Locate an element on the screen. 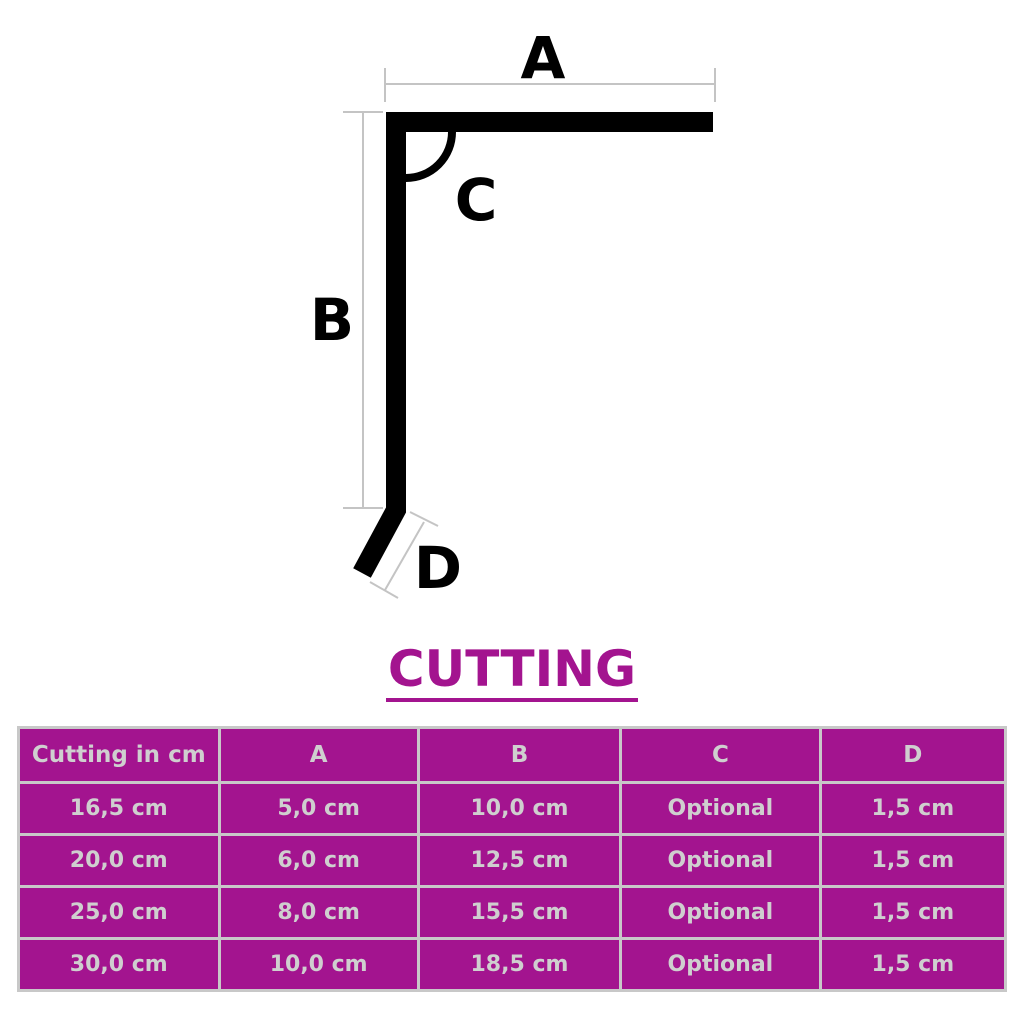  table-header-row: Cutting in cm A B C D is located at coordinates (512, 755).